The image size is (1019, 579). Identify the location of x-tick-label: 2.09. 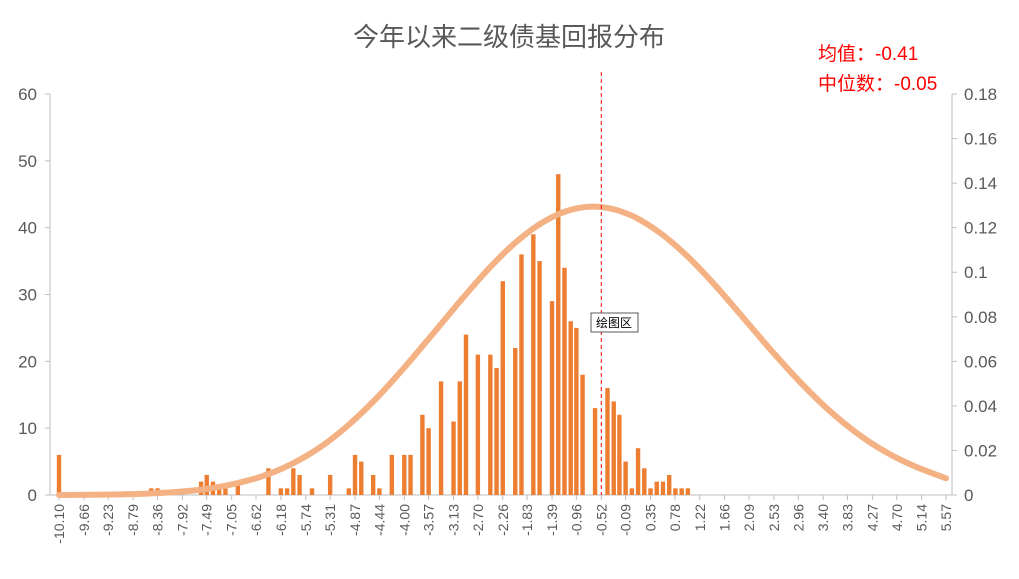
(749, 517).